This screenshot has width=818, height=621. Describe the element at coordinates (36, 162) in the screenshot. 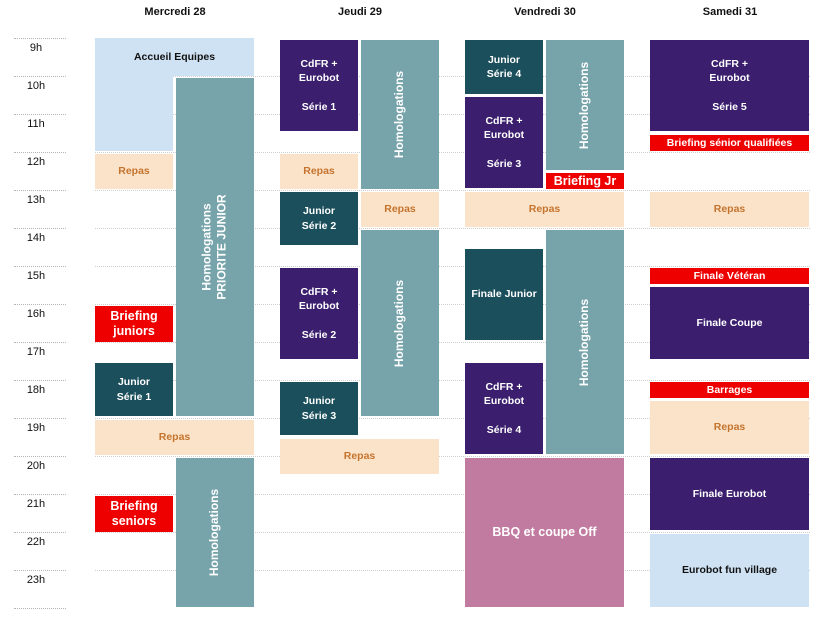

I see `hour-label: 12h` at that location.